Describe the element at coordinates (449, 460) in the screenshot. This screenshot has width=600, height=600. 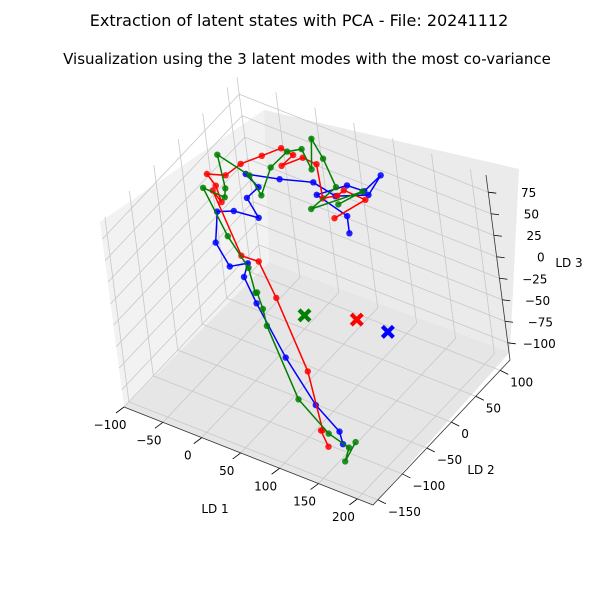
I see `y-tick-label: −50` at that location.